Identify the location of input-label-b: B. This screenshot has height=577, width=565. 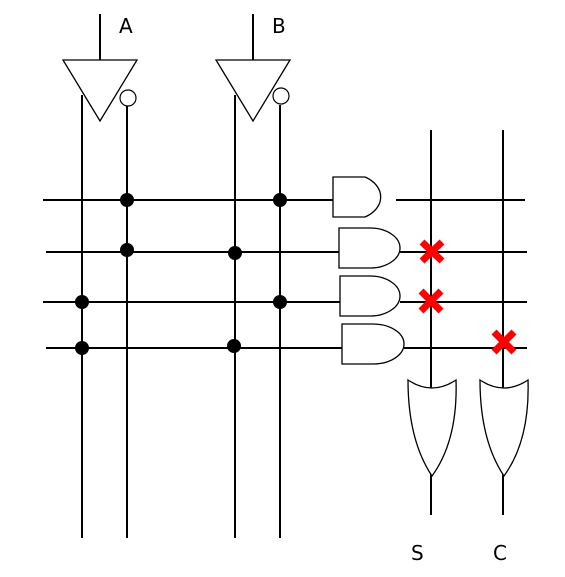
(279, 26).